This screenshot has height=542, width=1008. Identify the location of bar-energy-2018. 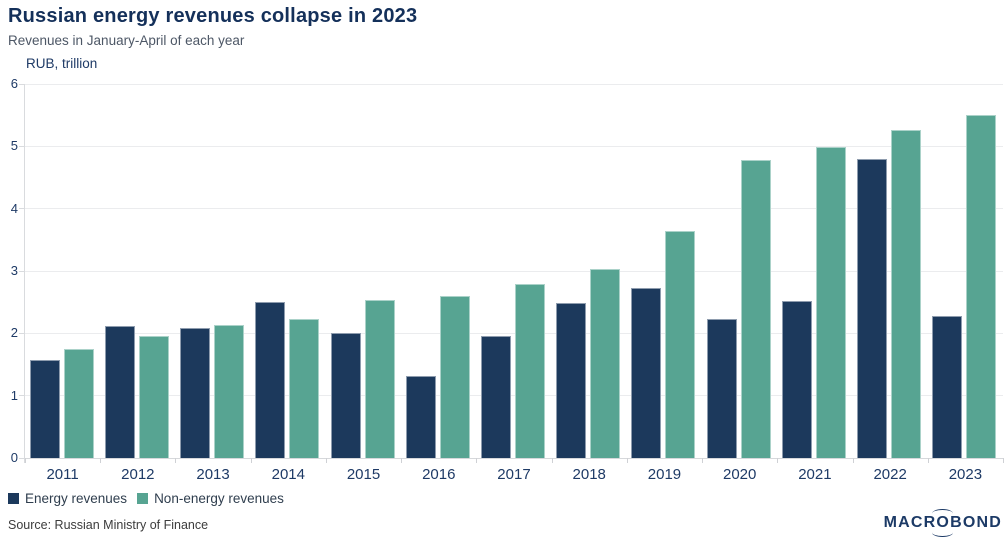
(571, 380).